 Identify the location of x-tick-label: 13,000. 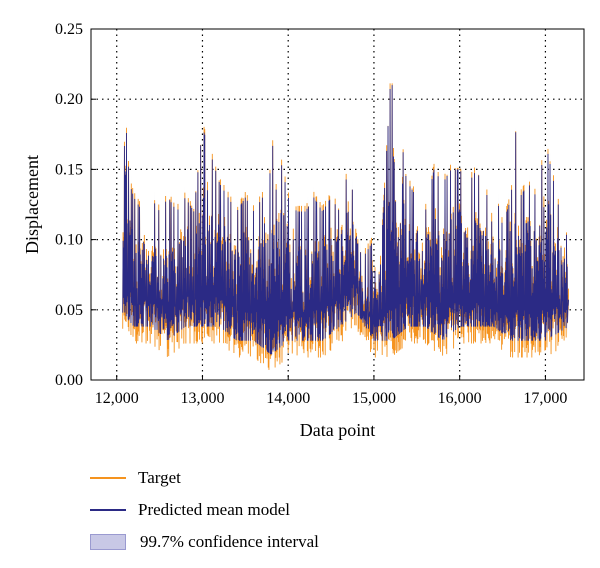
(202, 398).